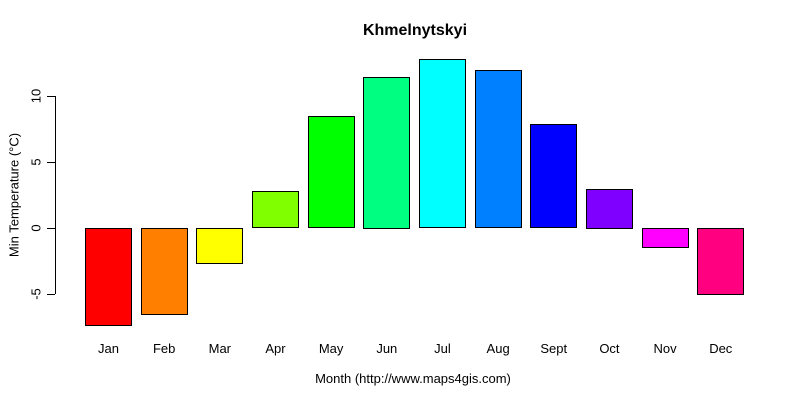 The image size is (800, 400). What do you see at coordinates (720, 261) in the screenshot?
I see `bar-dec` at bounding box center [720, 261].